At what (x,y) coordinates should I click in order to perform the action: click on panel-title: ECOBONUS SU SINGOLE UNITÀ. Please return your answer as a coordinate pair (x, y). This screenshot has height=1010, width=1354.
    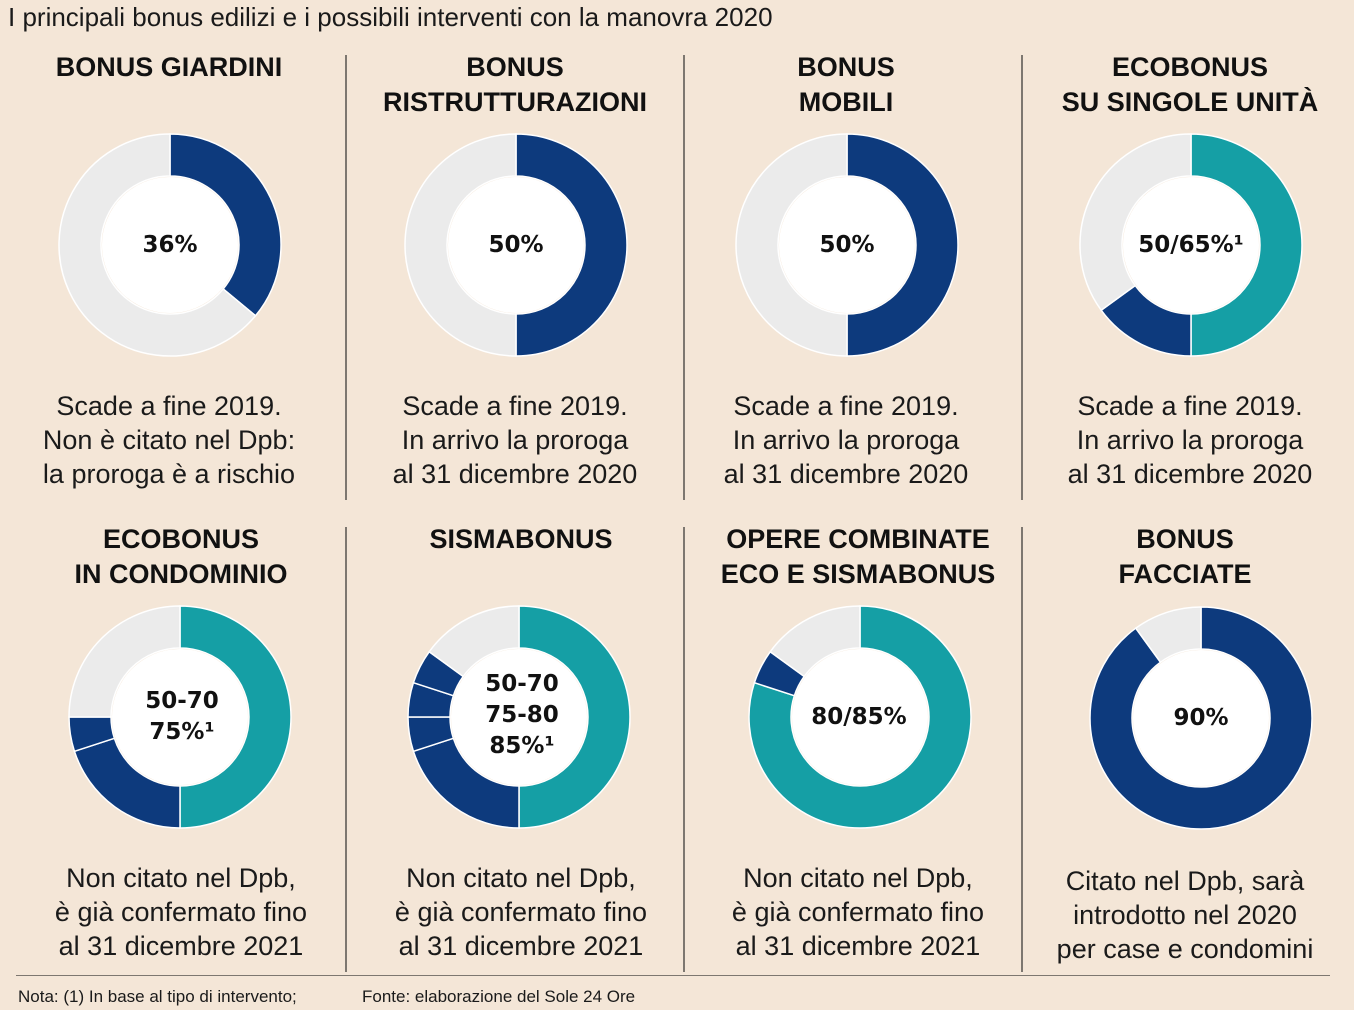
    Looking at the image, I should click on (1190, 84).